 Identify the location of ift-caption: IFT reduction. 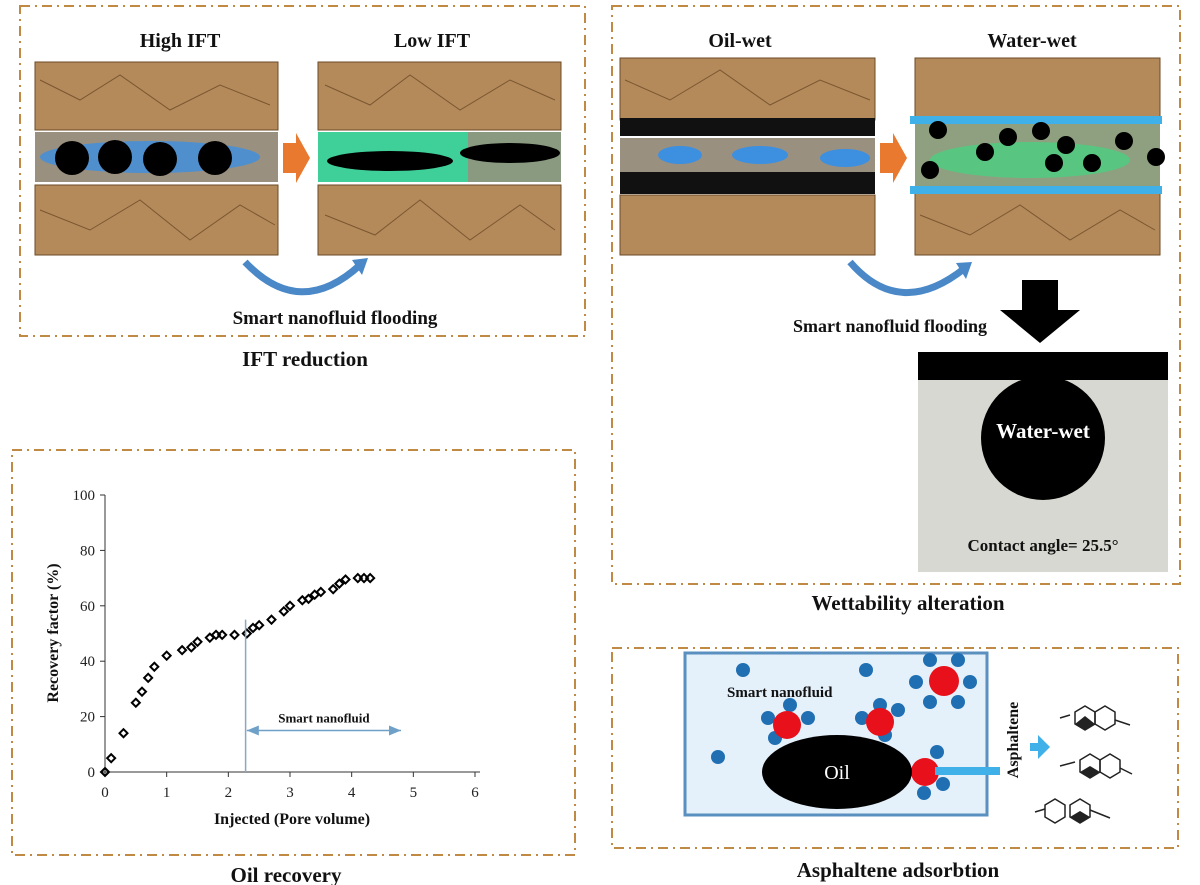
(305, 359).